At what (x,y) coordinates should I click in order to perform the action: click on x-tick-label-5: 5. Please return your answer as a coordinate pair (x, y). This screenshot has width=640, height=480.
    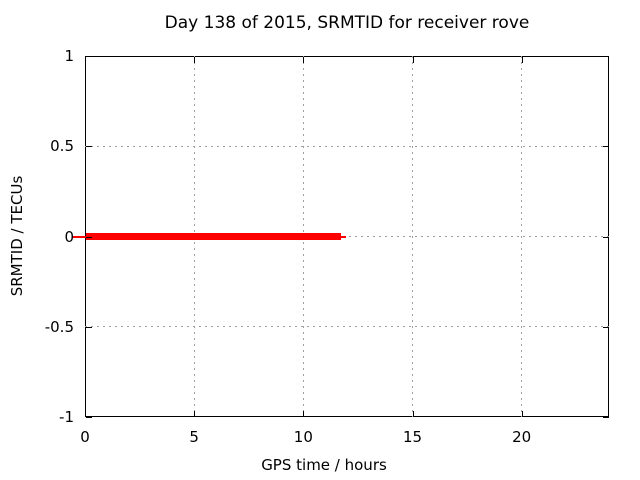
    Looking at the image, I should click on (194, 437).